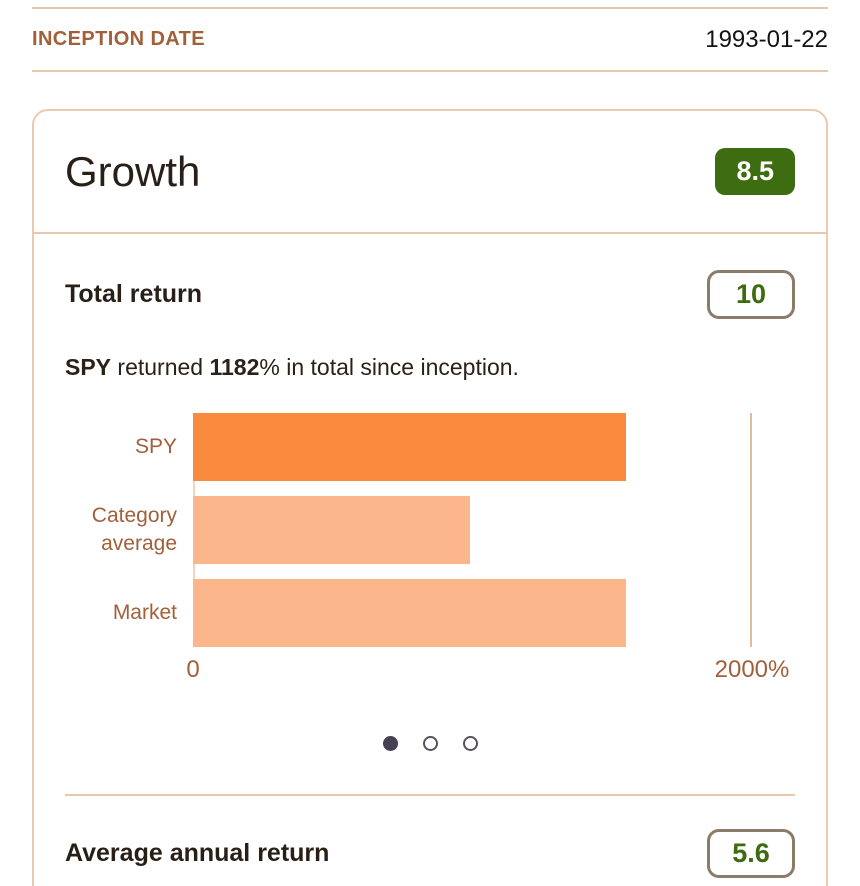  What do you see at coordinates (751, 294) in the screenshot?
I see `total-return-score-badge: 10` at bounding box center [751, 294].